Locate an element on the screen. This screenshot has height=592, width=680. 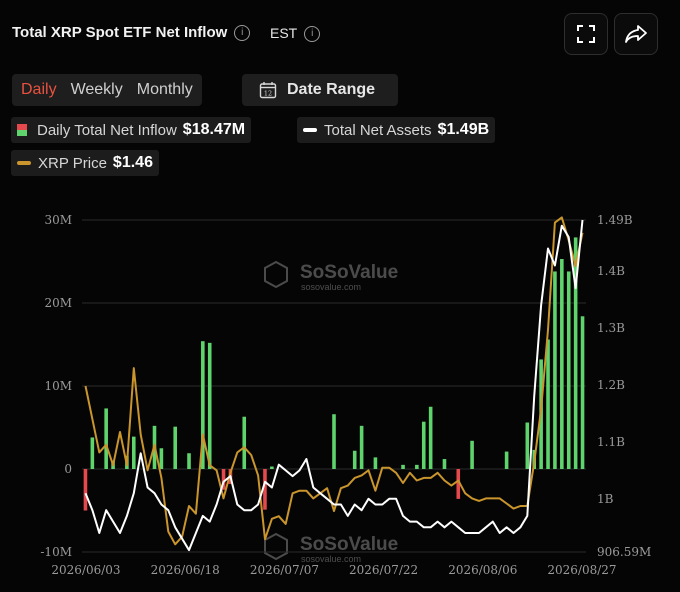
legend-assets-value: $1.49B is located at coordinates (463, 129).